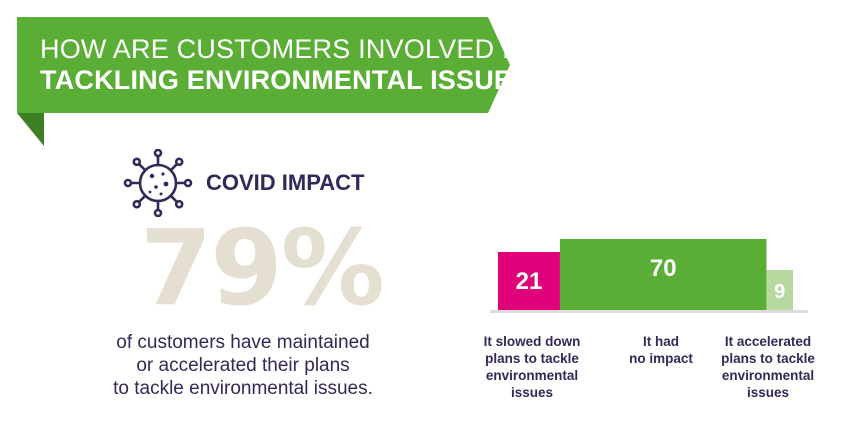 Image resolution: width=847 pixels, height=431 pixels. I want to click on bar-value-label: 9, so click(779, 292).